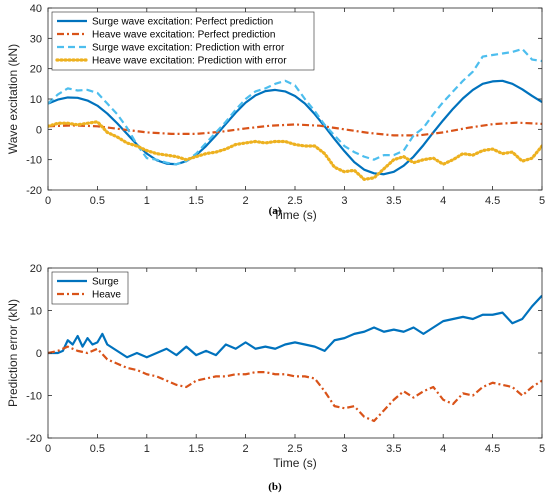  What do you see at coordinates (106, 295) in the screenshot?
I see `legend-entry: Heave` at bounding box center [106, 295].